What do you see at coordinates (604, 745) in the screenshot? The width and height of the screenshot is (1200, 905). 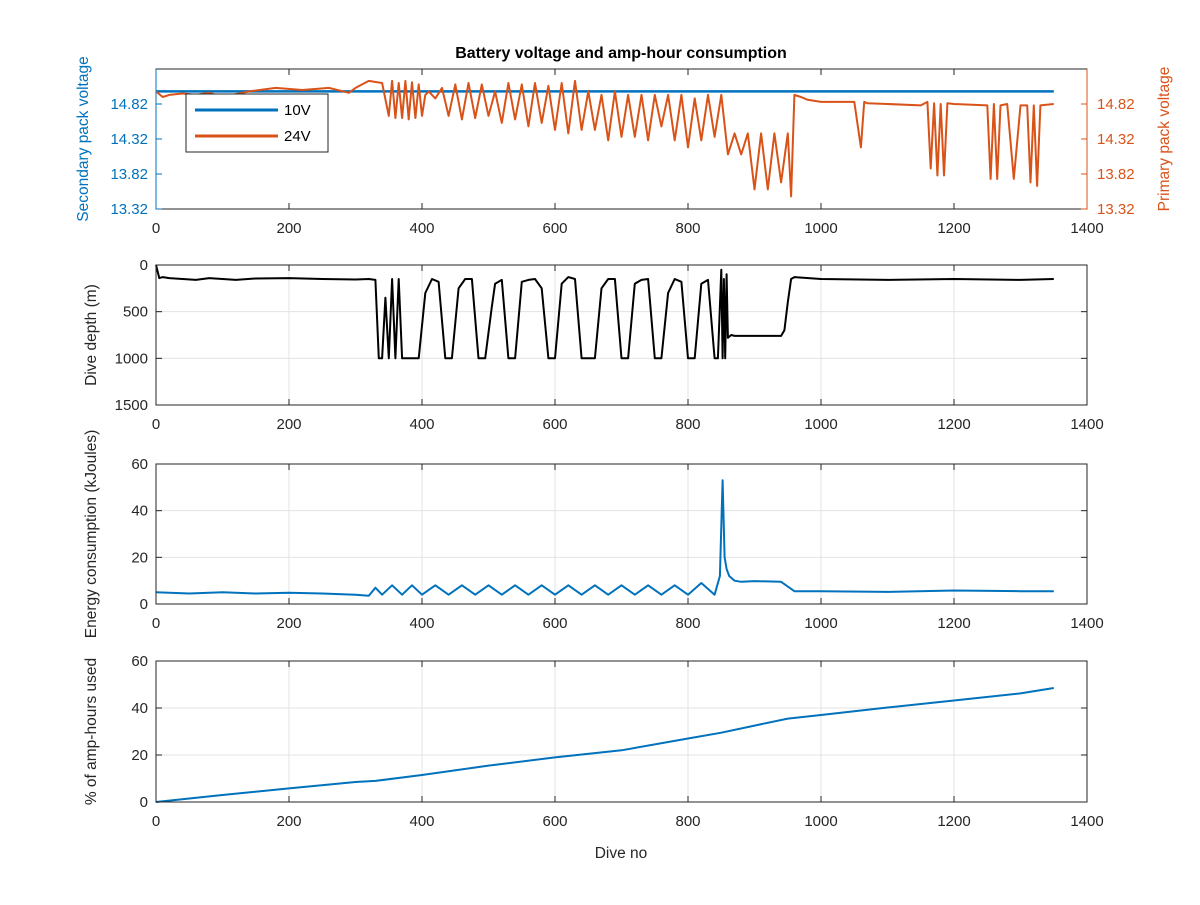 I see `series-line-chart4` at bounding box center [604, 745].